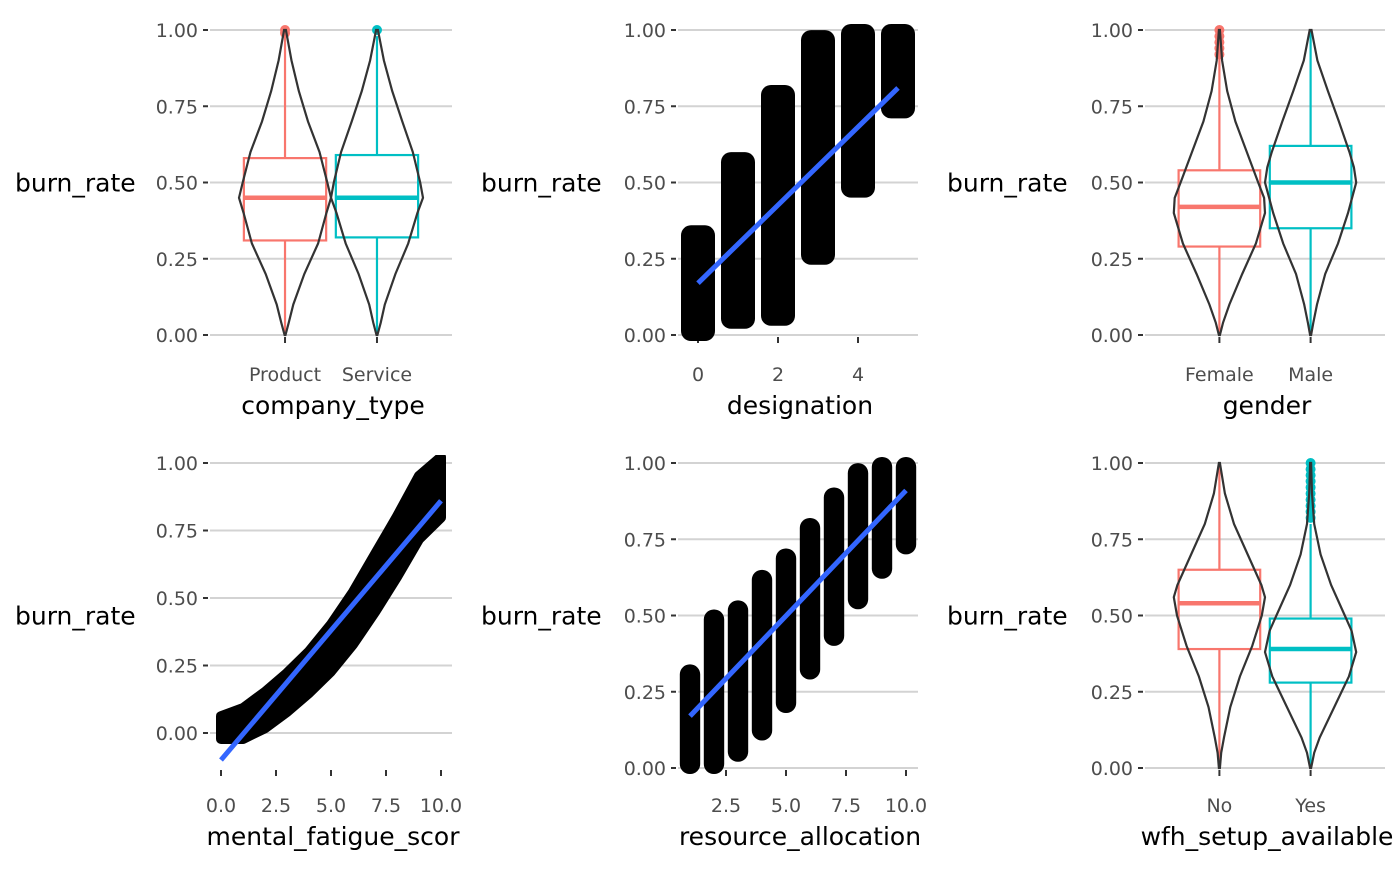  What do you see at coordinates (778, 375) in the screenshot?
I see `x-tick-label: 2` at bounding box center [778, 375].